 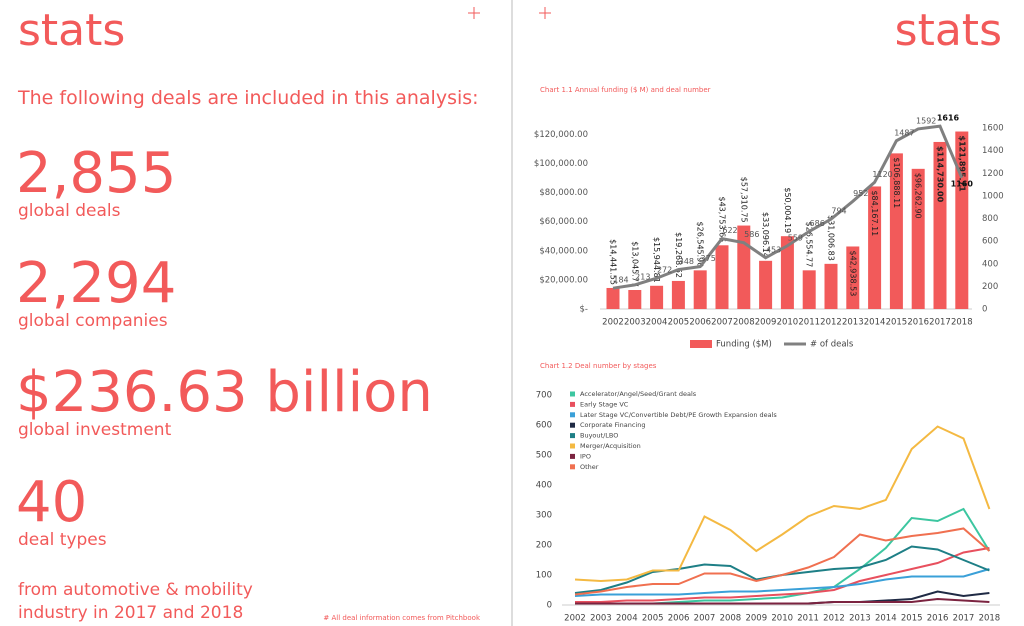 I want to click on y2-tick-label: 800, so click(x=990, y=219).